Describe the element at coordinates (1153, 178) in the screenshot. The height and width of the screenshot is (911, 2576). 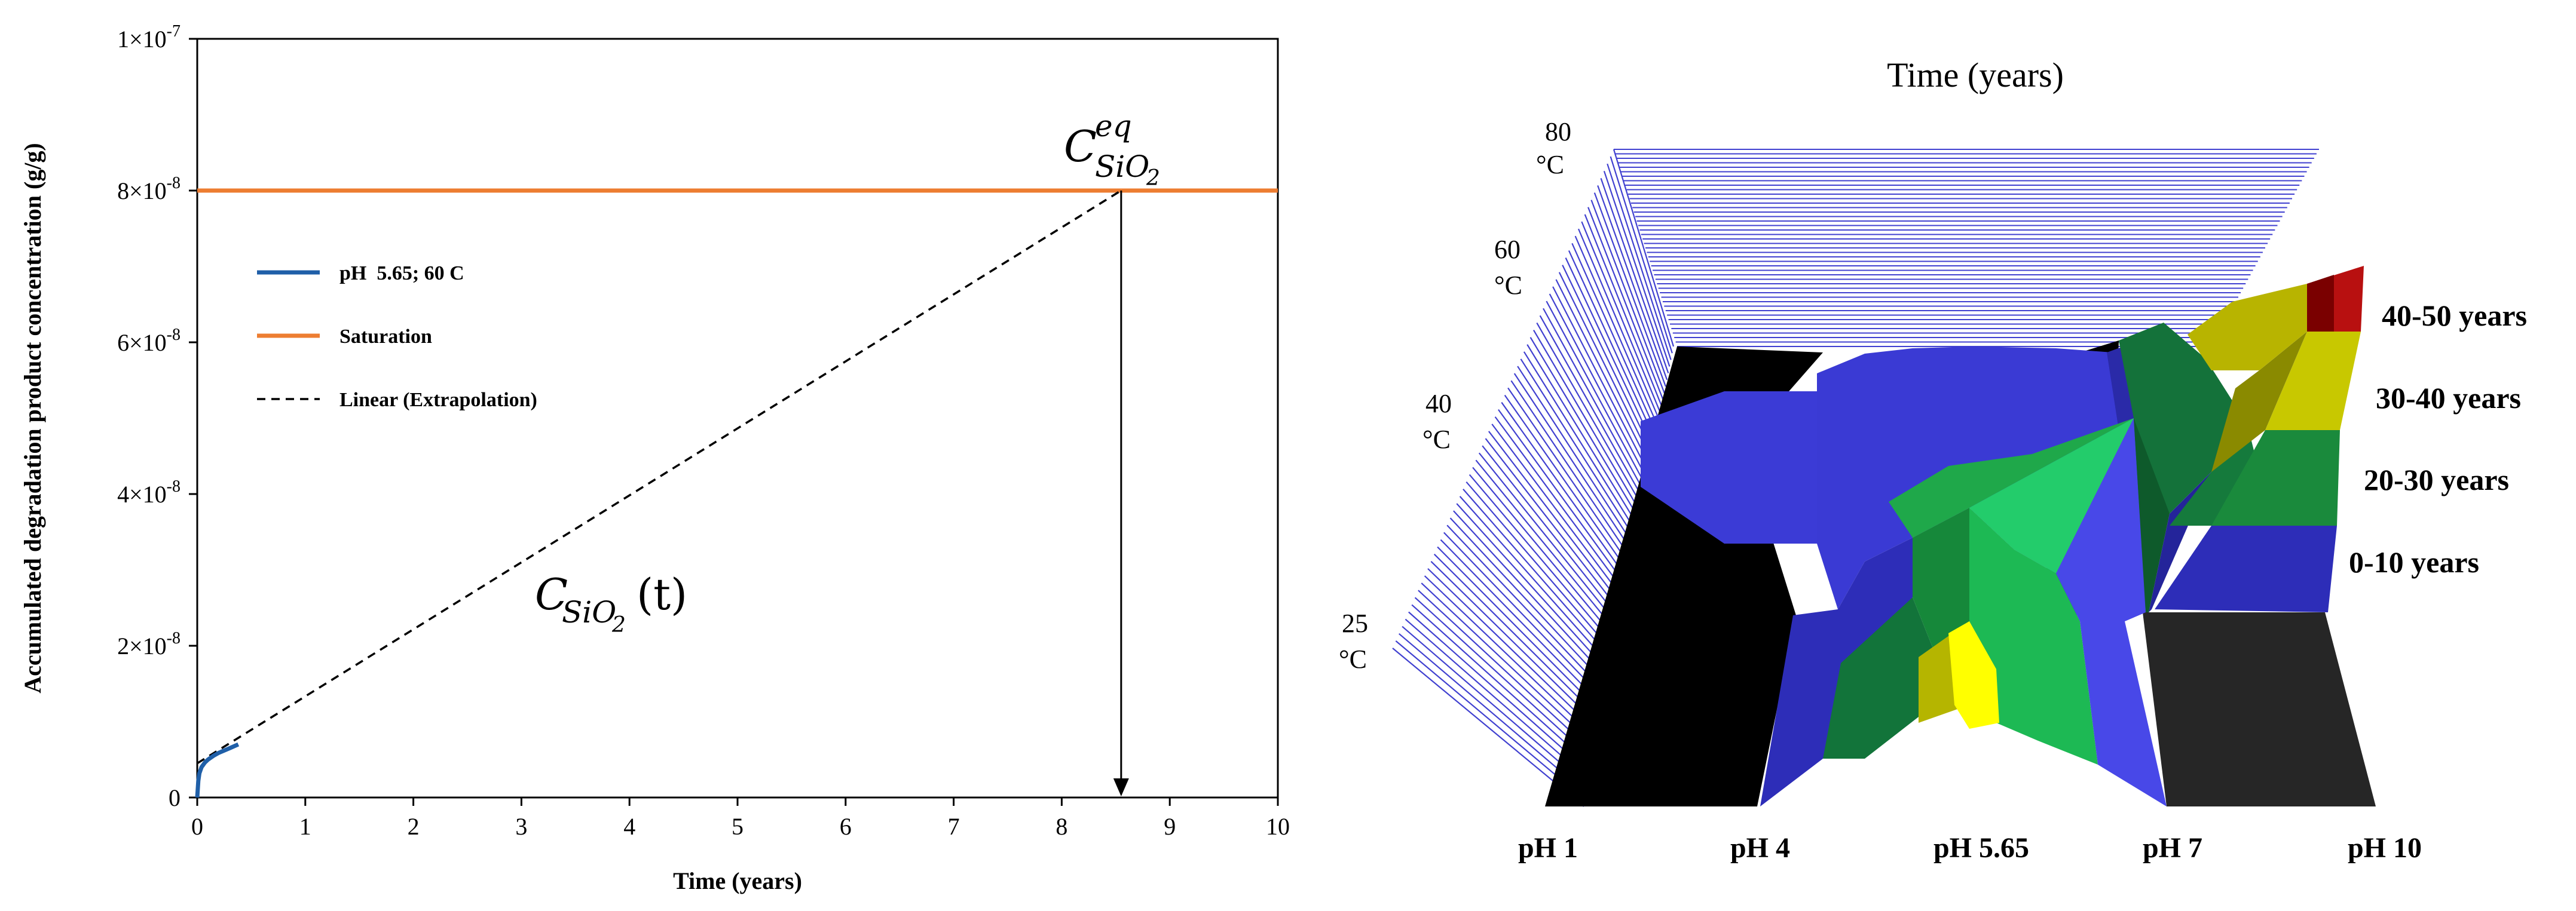
I see `ceq-subscript-2: 2` at that location.